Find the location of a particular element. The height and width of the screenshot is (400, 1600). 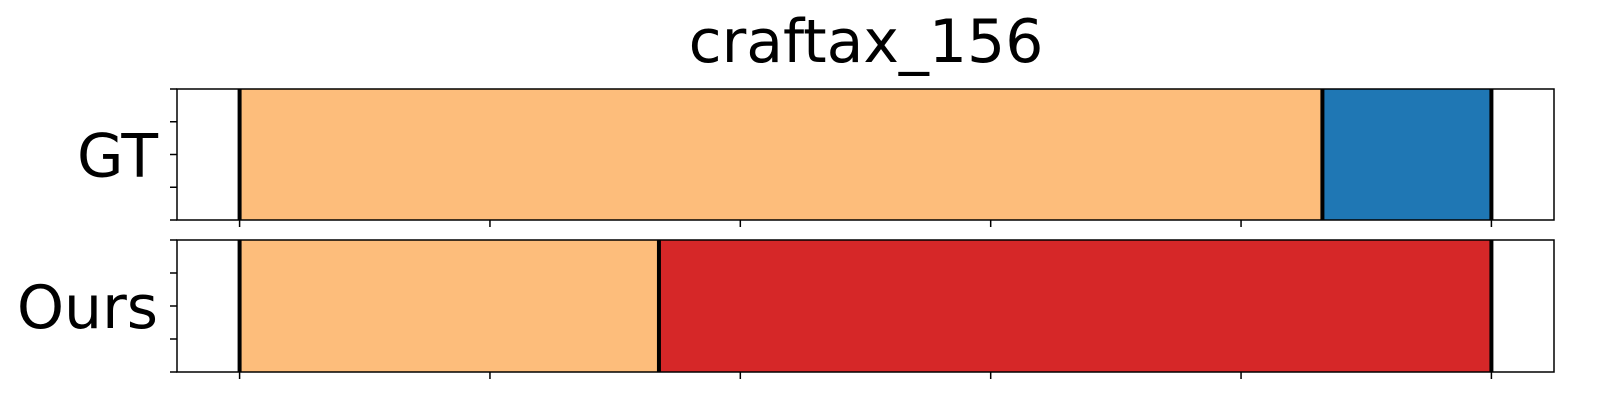

chart-title: craftax_156 is located at coordinates (866, 42).